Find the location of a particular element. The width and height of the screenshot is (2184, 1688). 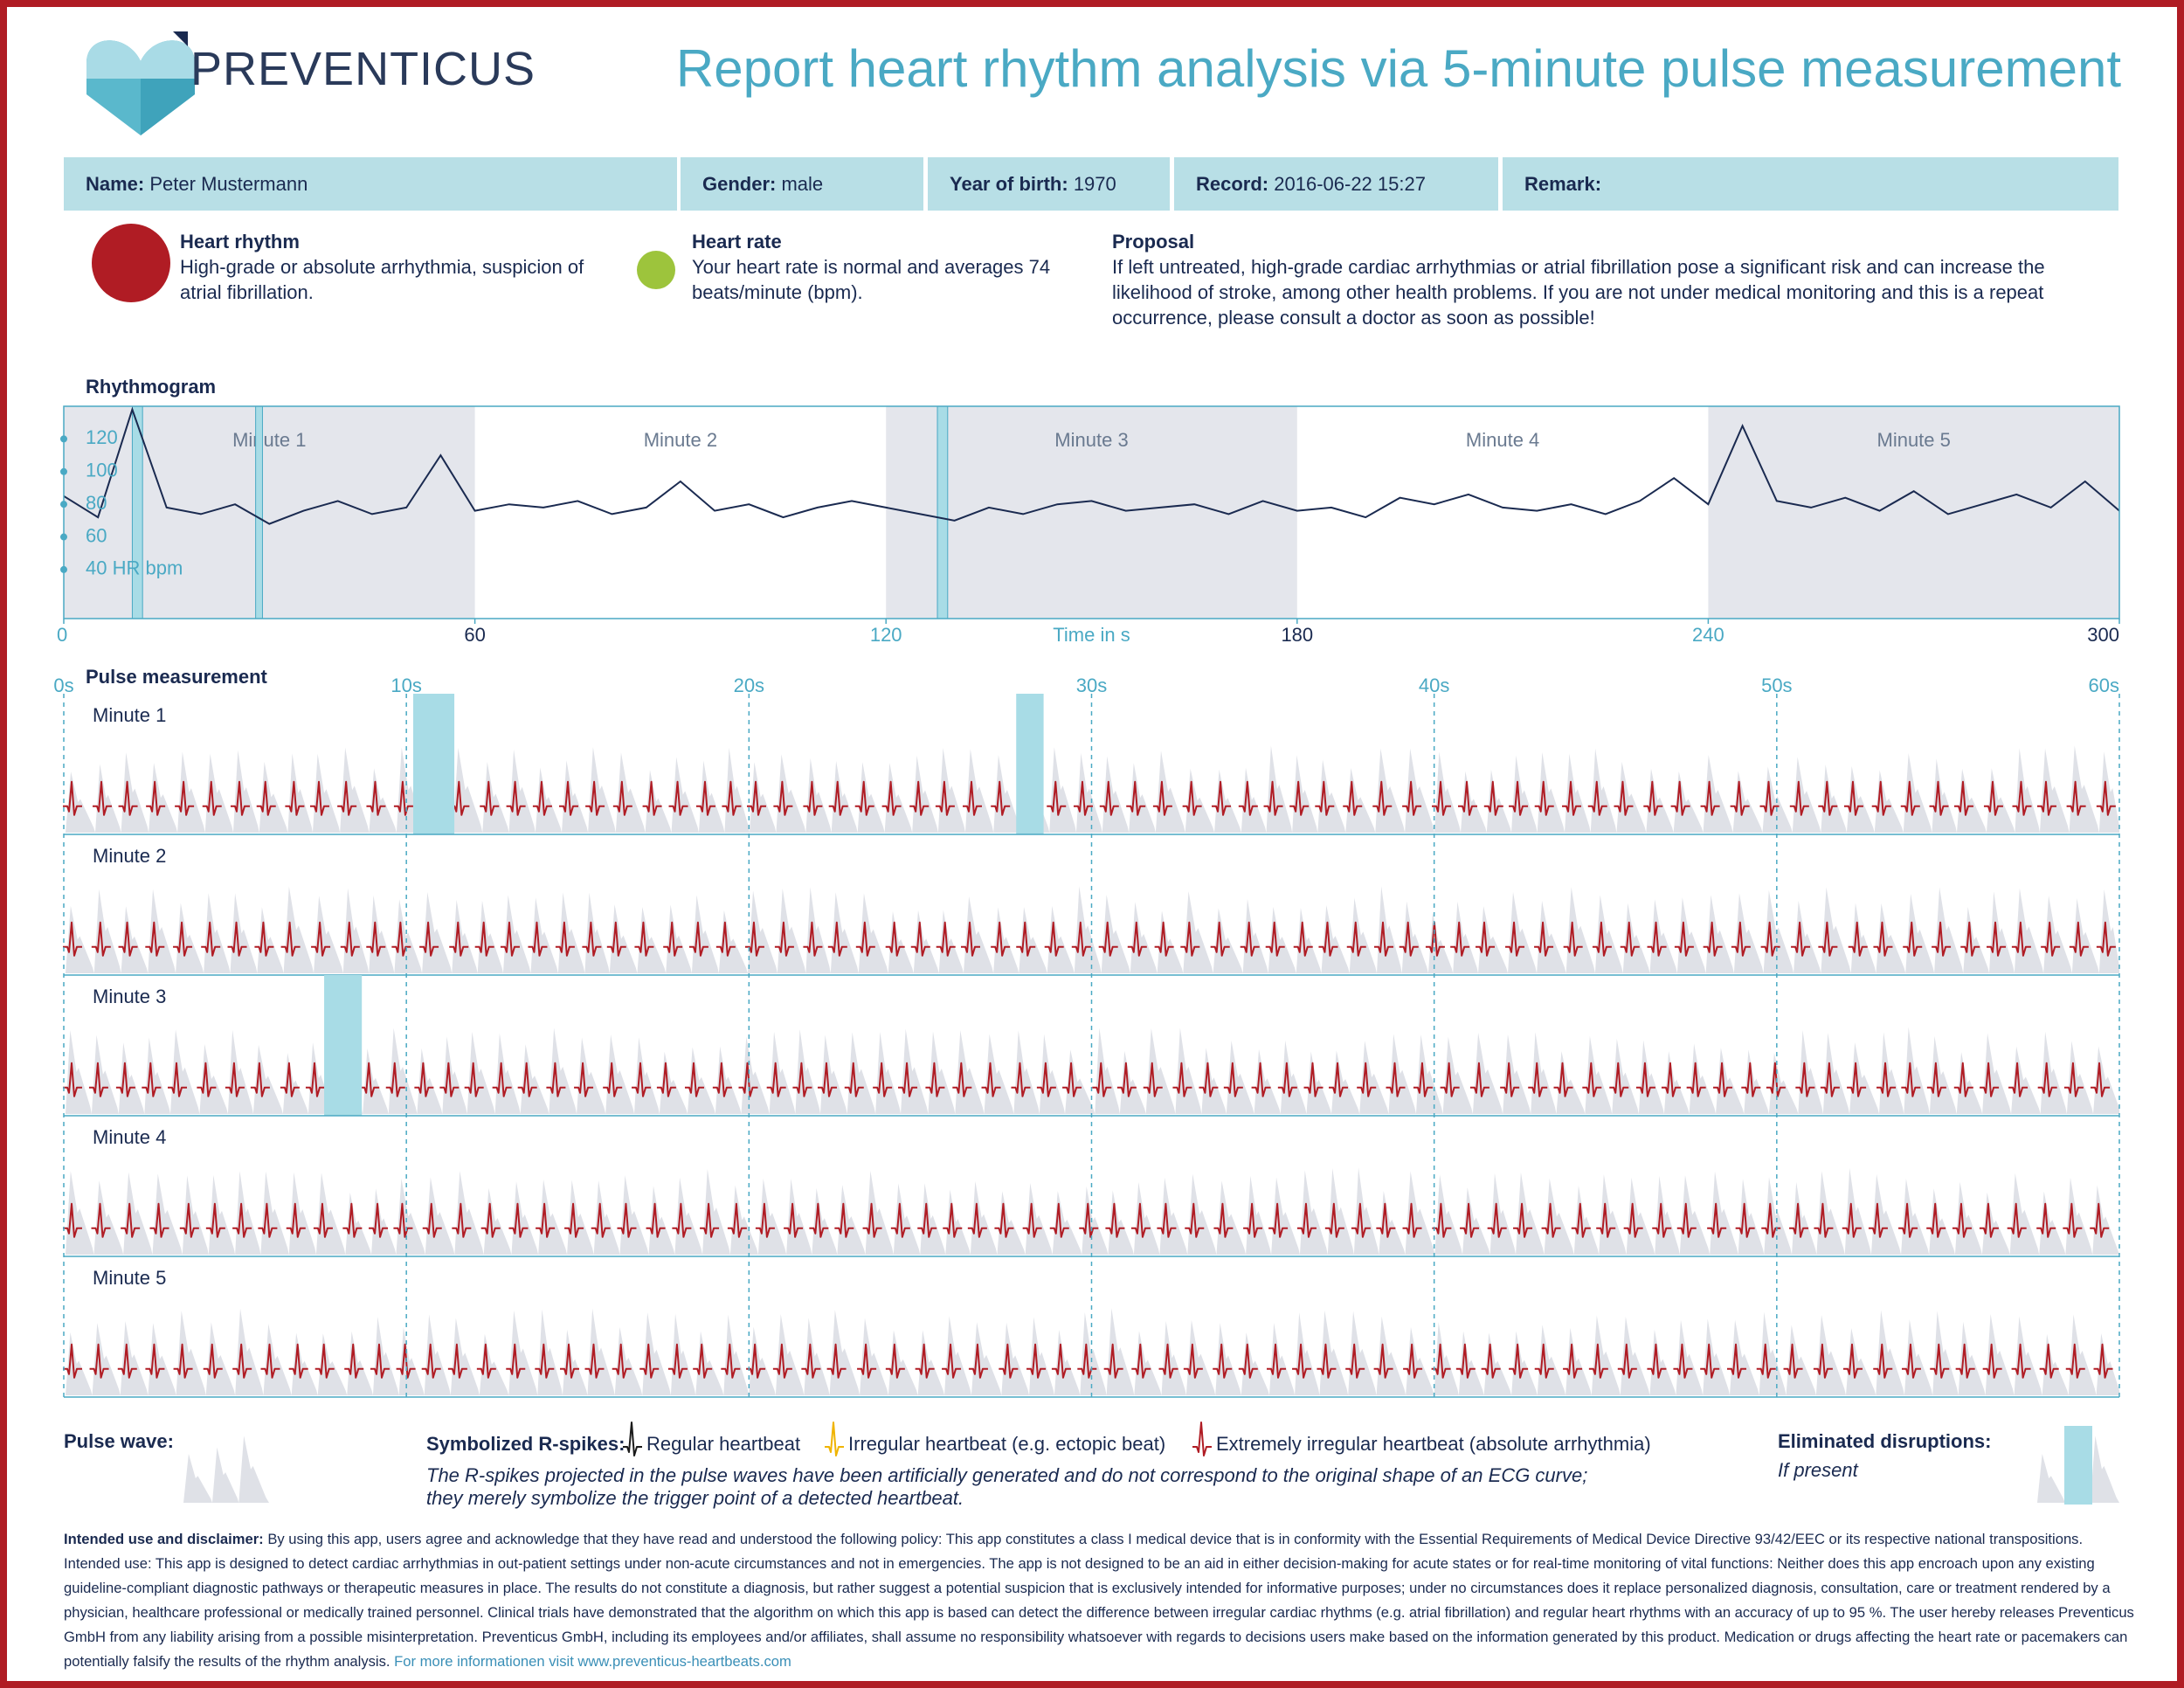

x-tick-label: 0 is located at coordinates (62, 635).